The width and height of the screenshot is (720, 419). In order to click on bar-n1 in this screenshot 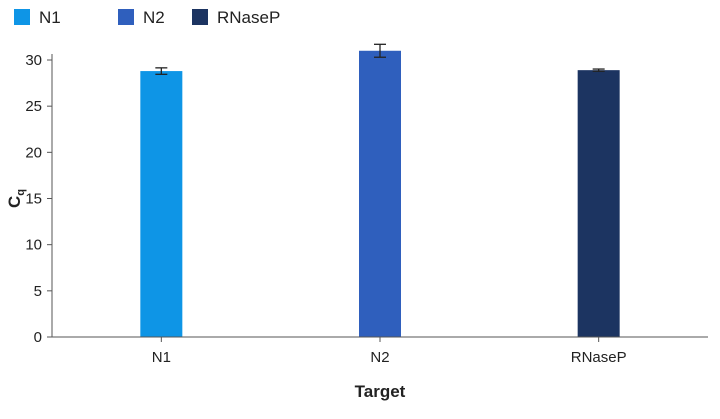, I will do `click(161, 204)`.